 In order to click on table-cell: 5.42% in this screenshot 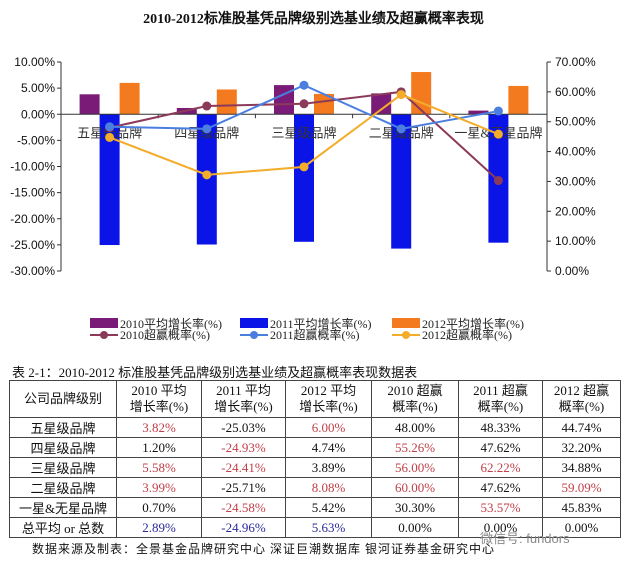, I will do `click(328, 507)`.